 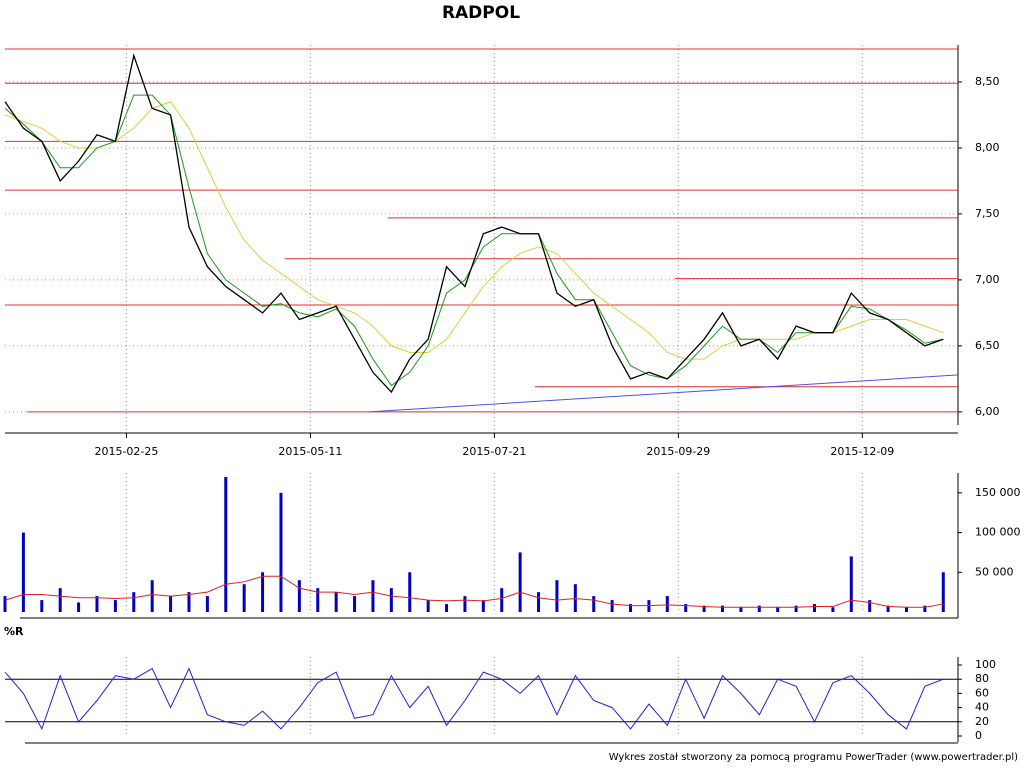 What do you see at coordinates (126, 451) in the screenshot?
I see `x-tick-label: 2015-02-25` at bounding box center [126, 451].